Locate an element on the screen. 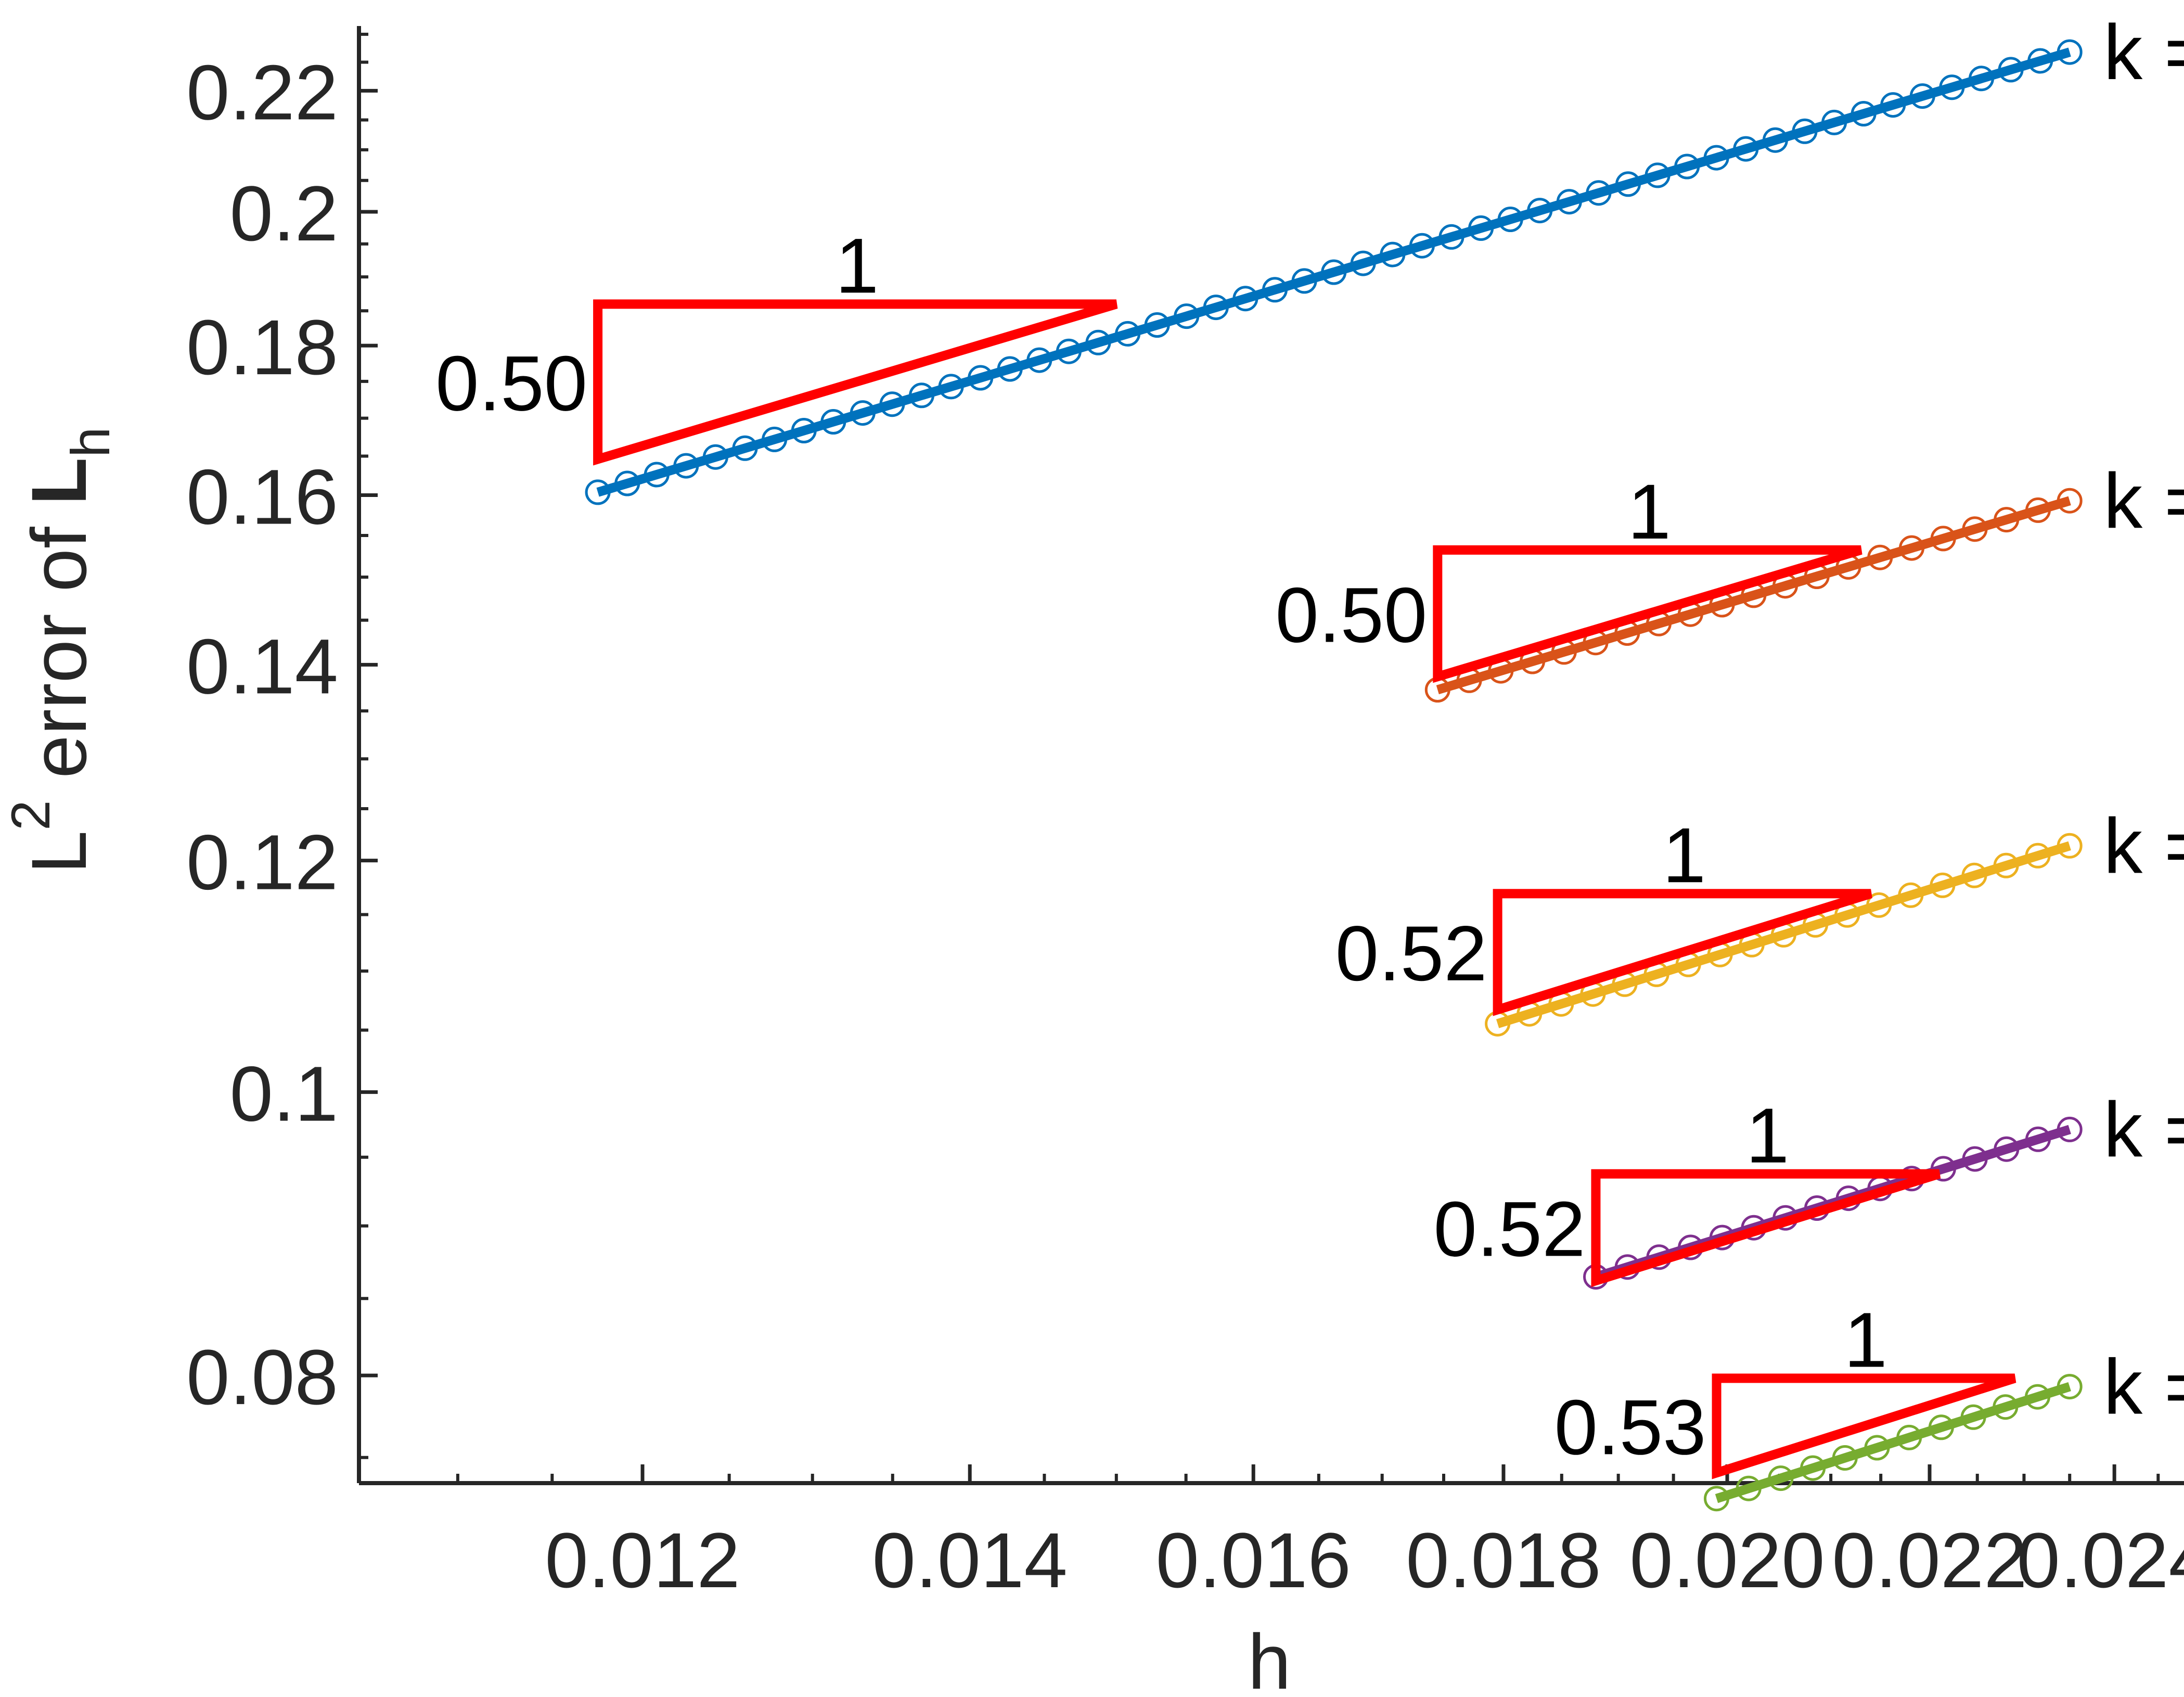 This screenshot has width=2184, height=1697. slope-value-label-k3: 0.52 is located at coordinates (1411, 953).